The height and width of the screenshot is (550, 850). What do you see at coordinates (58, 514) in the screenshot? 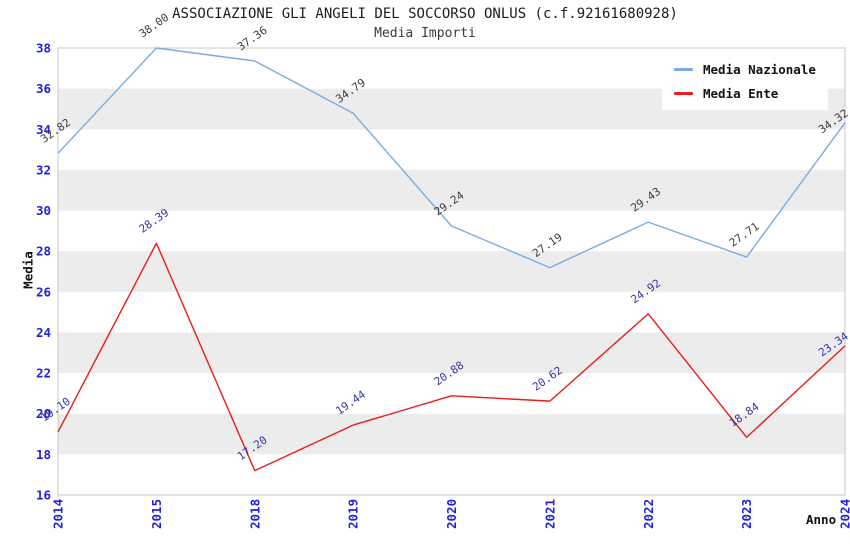
I see `x-tick-label: 2014` at bounding box center [58, 514].